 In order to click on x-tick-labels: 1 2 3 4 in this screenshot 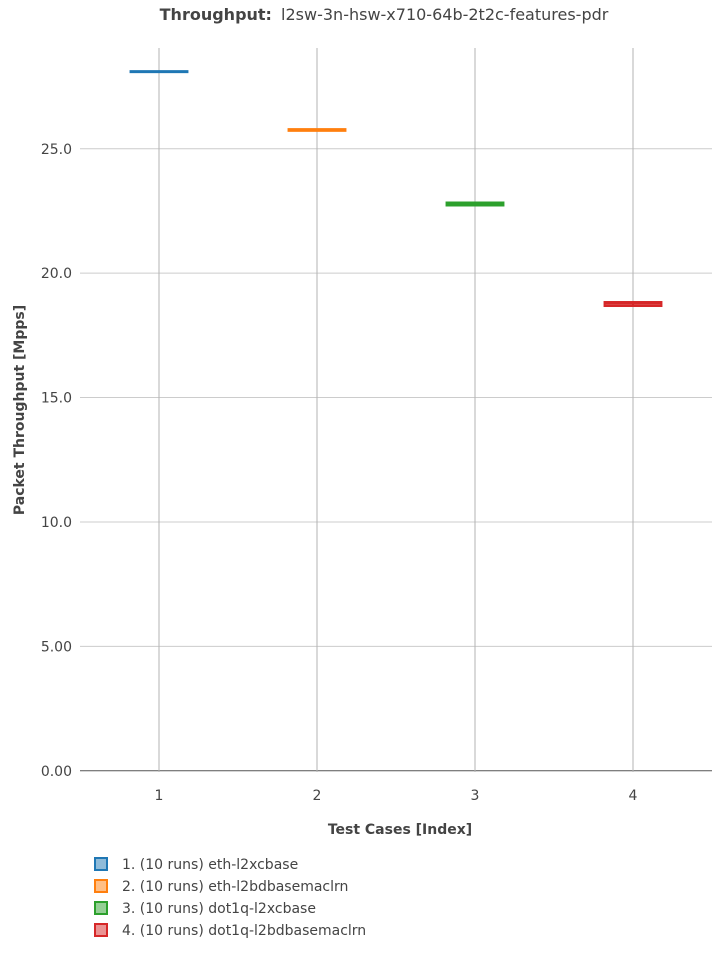, I will do `click(396, 796)`.